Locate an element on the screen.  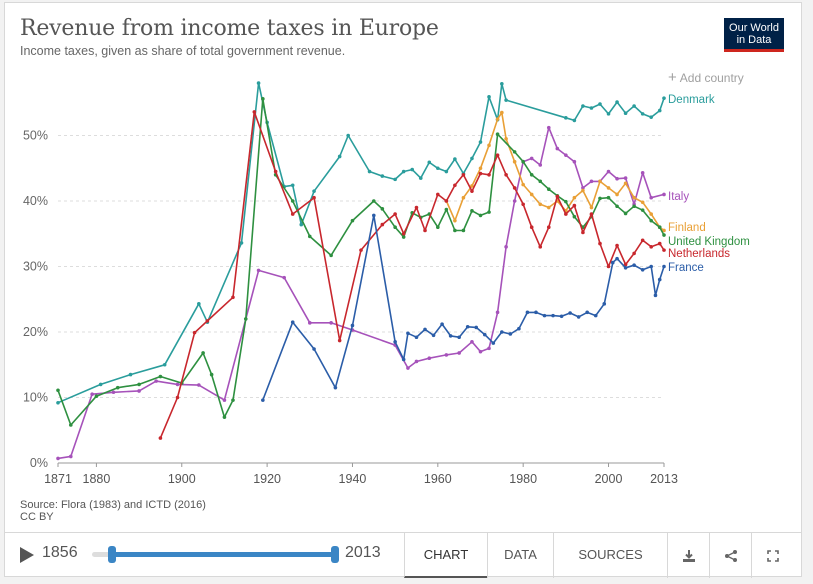
tab-sources: SOURCES is located at coordinates (610, 555).